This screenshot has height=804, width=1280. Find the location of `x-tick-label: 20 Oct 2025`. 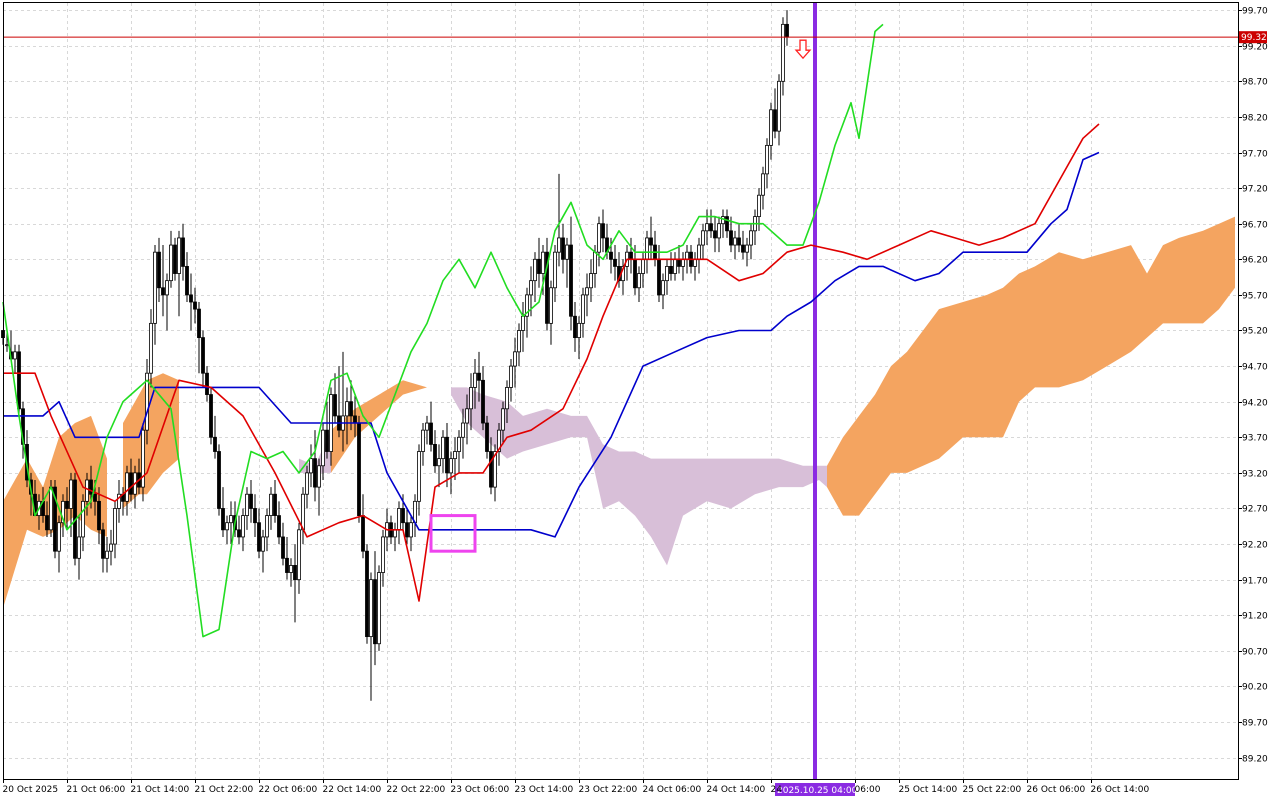

x-tick-label: 20 Oct 2025 is located at coordinates (31, 790).